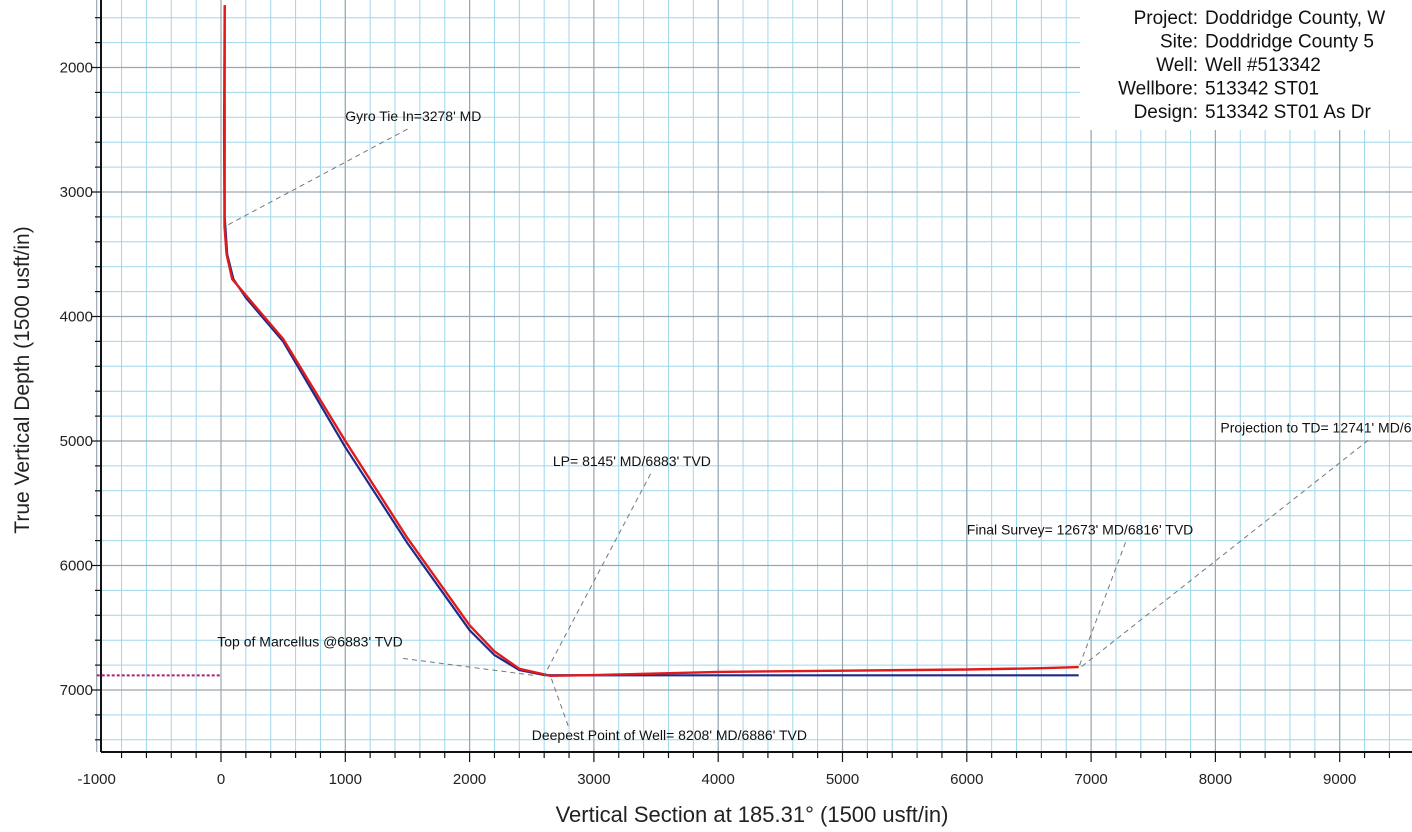  What do you see at coordinates (76, 690) in the screenshot?
I see `y-tick-label: 7000` at bounding box center [76, 690].